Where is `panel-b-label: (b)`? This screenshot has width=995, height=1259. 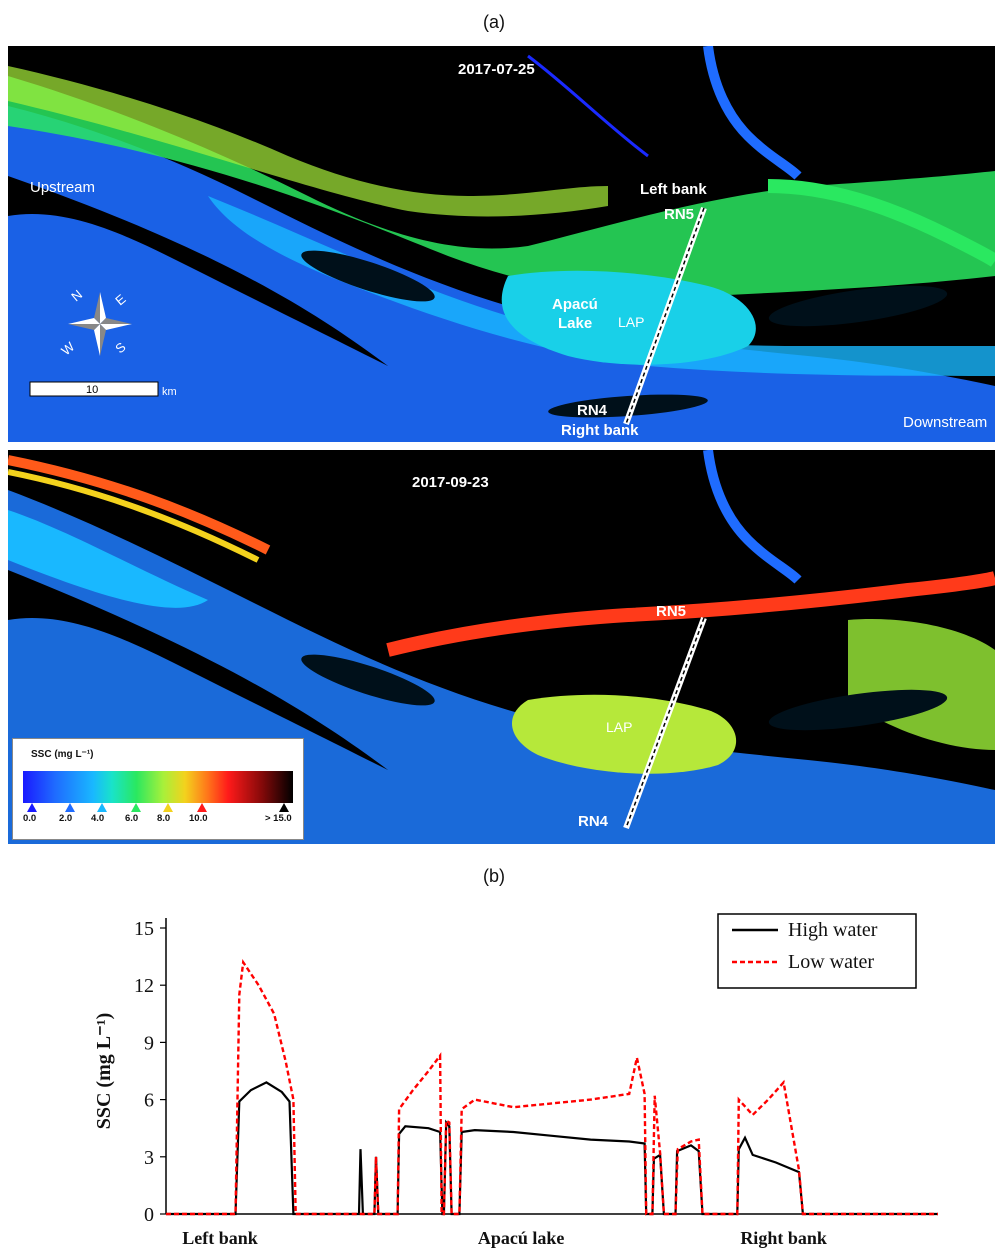
panel-b-label: (b) is located at coordinates (494, 876).